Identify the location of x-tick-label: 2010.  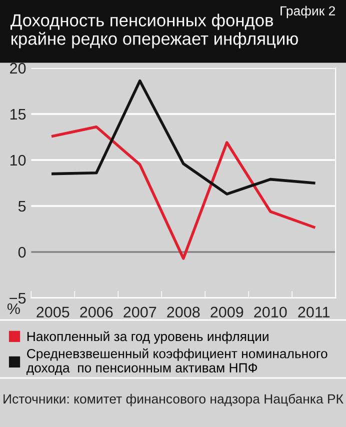
(270, 312).